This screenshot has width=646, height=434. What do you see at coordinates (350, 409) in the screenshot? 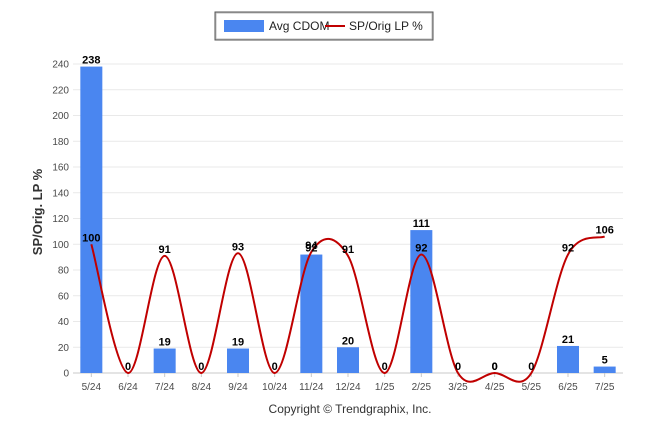
I see `copyright-text: Copyright © Trendgraphix, Inc.` at bounding box center [350, 409].